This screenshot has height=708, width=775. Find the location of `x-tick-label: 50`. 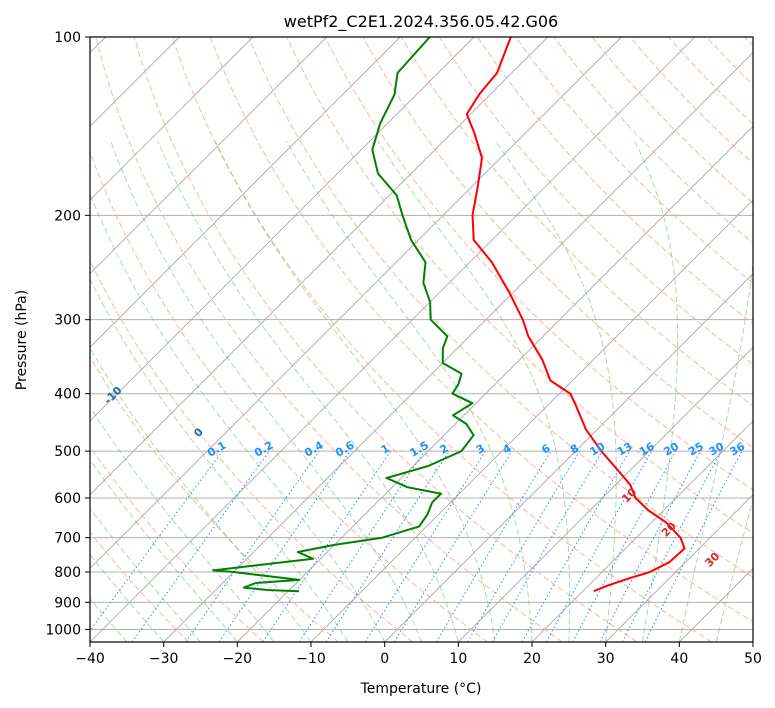

x-tick-label: 50 is located at coordinates (753, 659).